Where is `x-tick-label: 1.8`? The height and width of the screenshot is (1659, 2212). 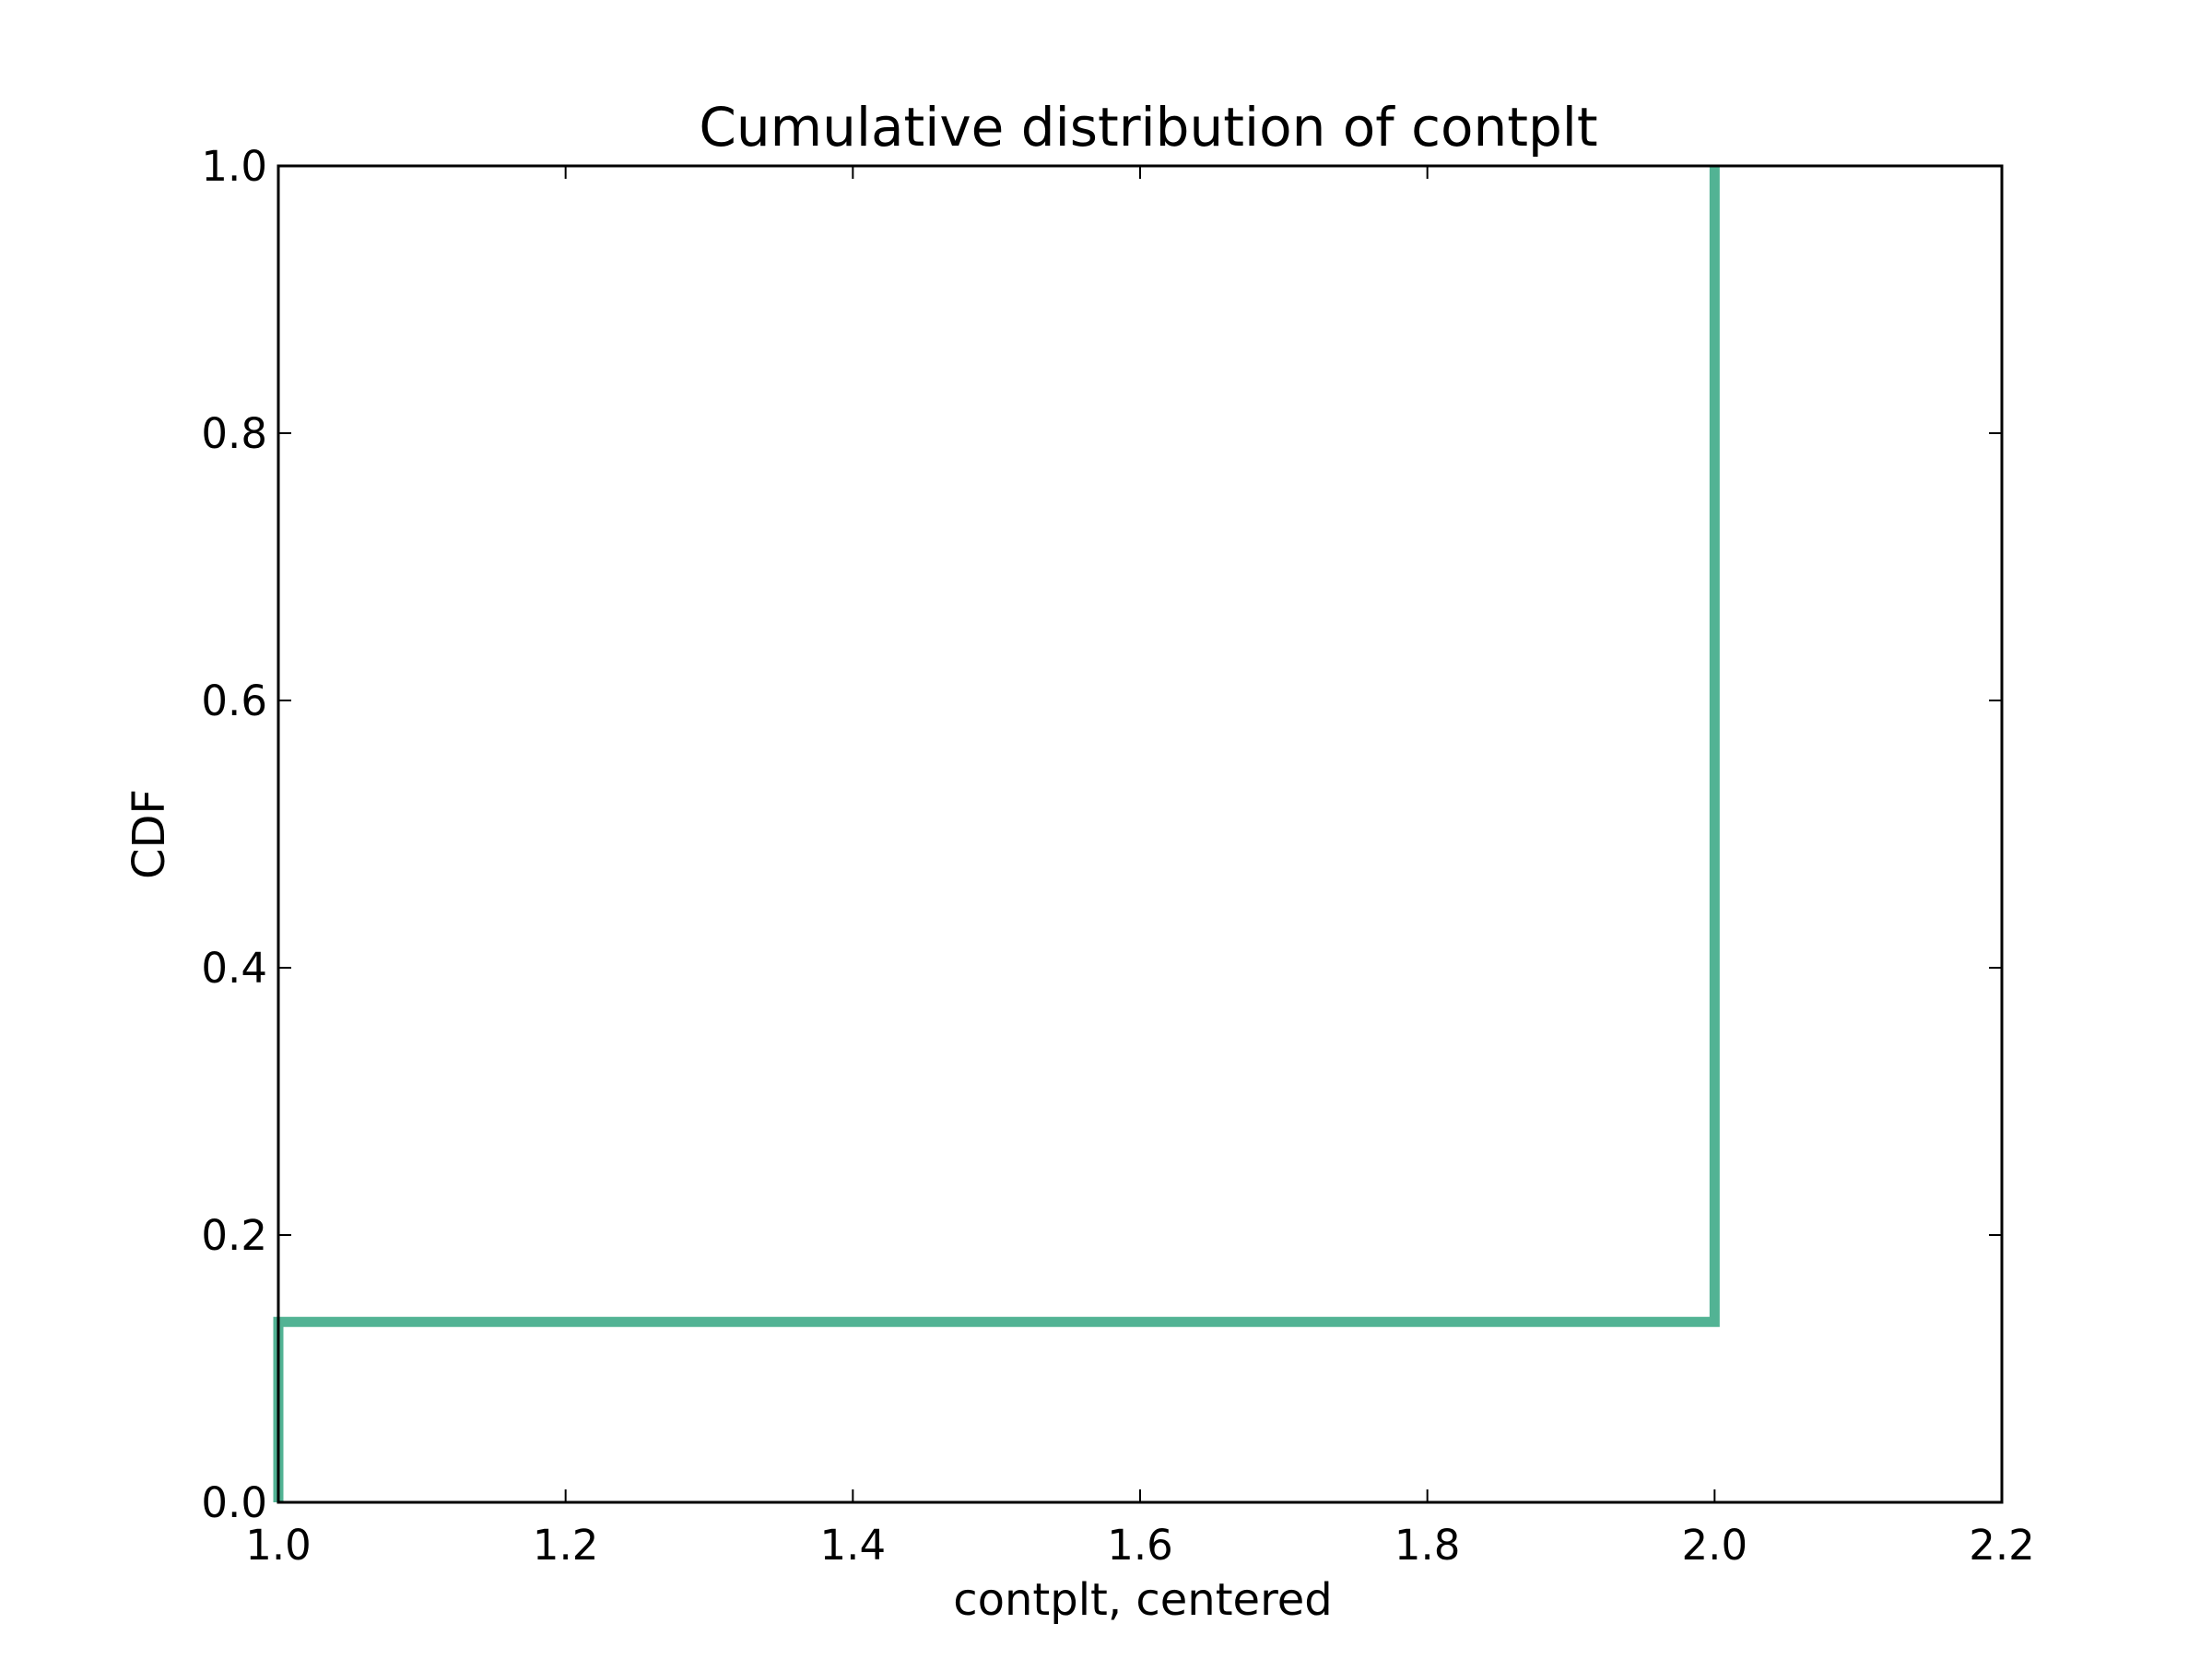
x-tick-label: 1.8 is located at coordinates (1427, 1545).